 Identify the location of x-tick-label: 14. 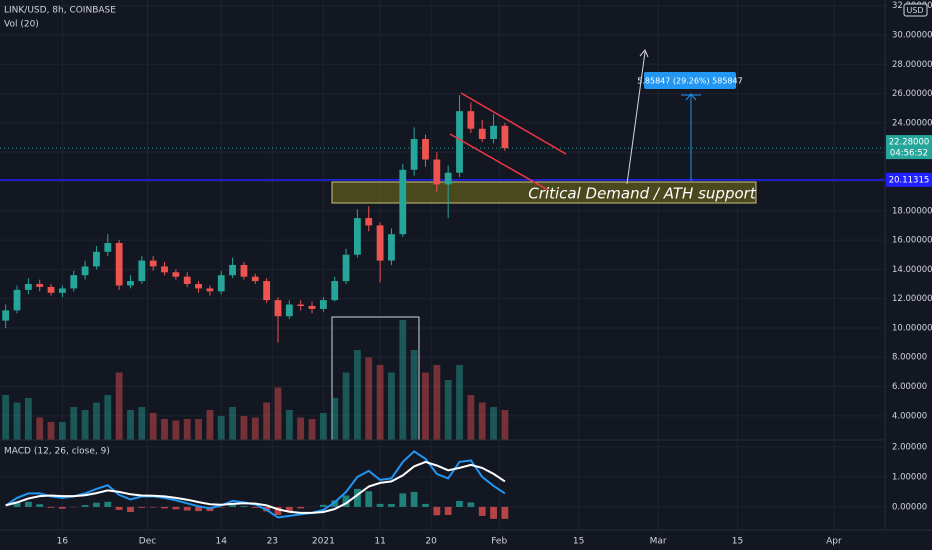
(222, 542).